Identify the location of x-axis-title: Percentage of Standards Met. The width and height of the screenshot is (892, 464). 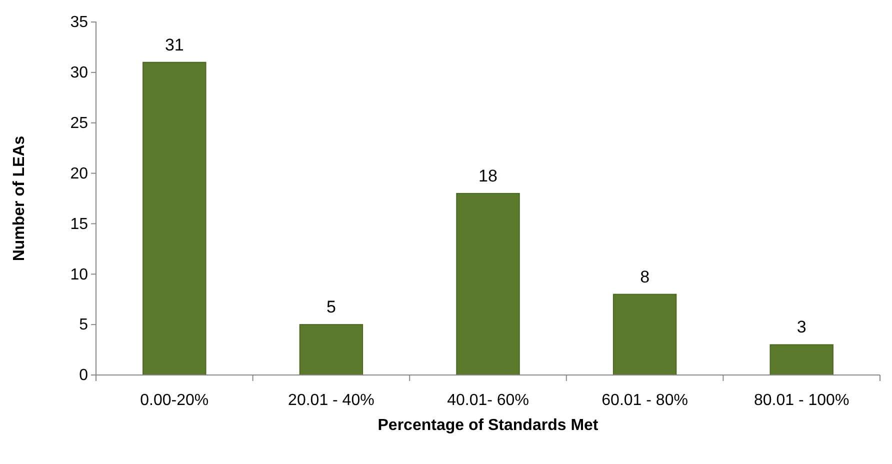
(488, 425).